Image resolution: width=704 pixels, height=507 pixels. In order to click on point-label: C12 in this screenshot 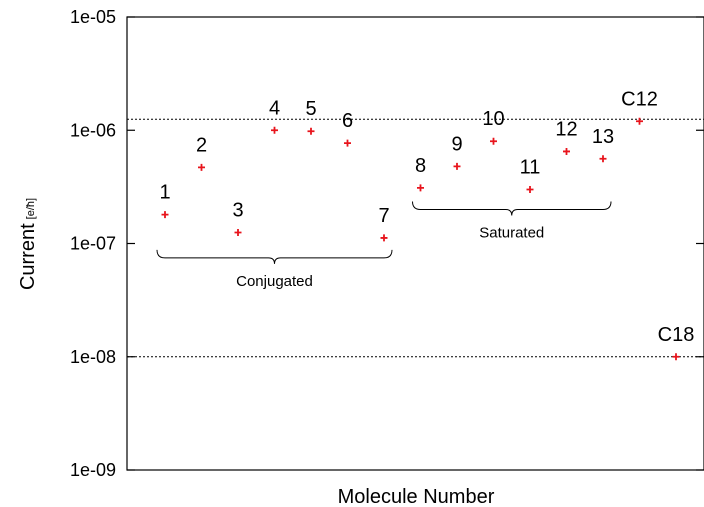, I will do `click(639, 99)`.